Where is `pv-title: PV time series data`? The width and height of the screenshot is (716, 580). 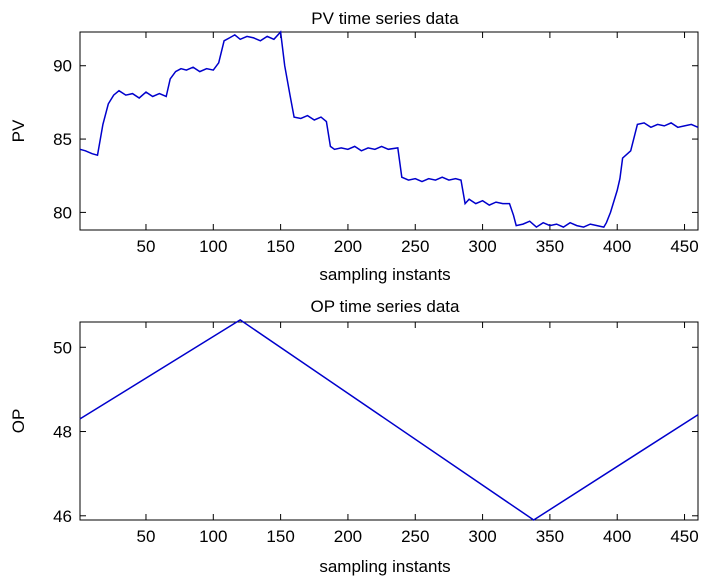
pv-title: PV time series data is located at coordinates (385, 18).